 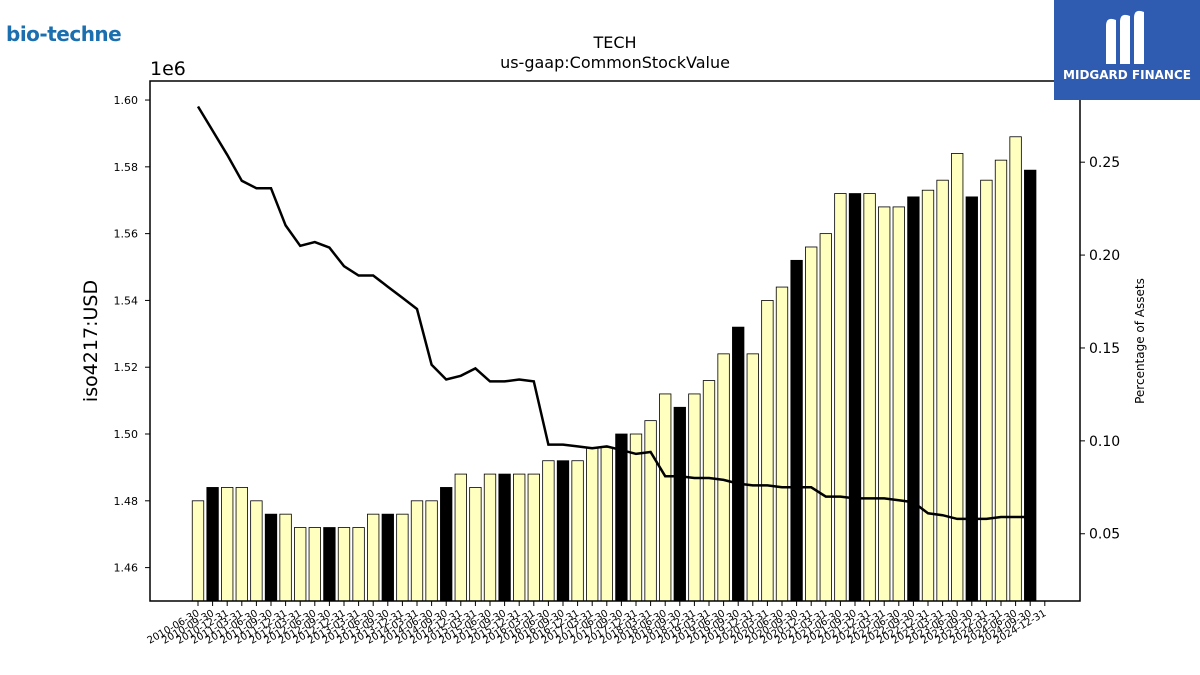 What do you see at coordinates (126, 234) in the screenshot?
I see `y-tick-label: 1.56` at bounding box center [126, 234].